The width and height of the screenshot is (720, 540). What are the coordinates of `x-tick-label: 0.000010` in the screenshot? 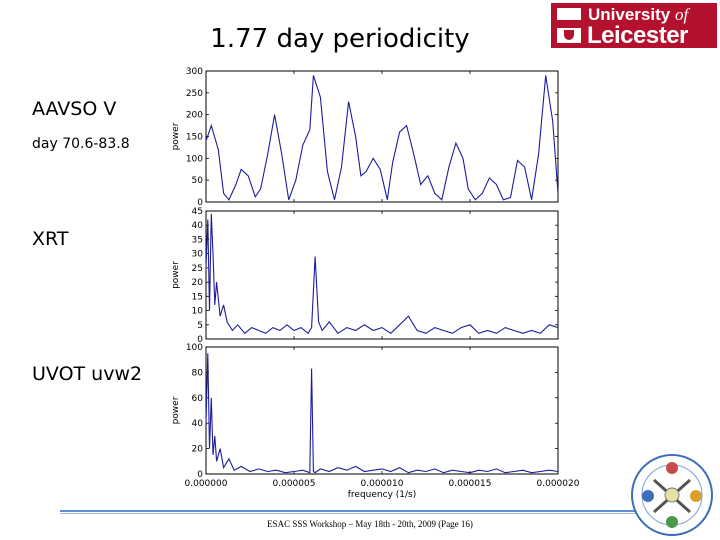 It's located at (382, 484).